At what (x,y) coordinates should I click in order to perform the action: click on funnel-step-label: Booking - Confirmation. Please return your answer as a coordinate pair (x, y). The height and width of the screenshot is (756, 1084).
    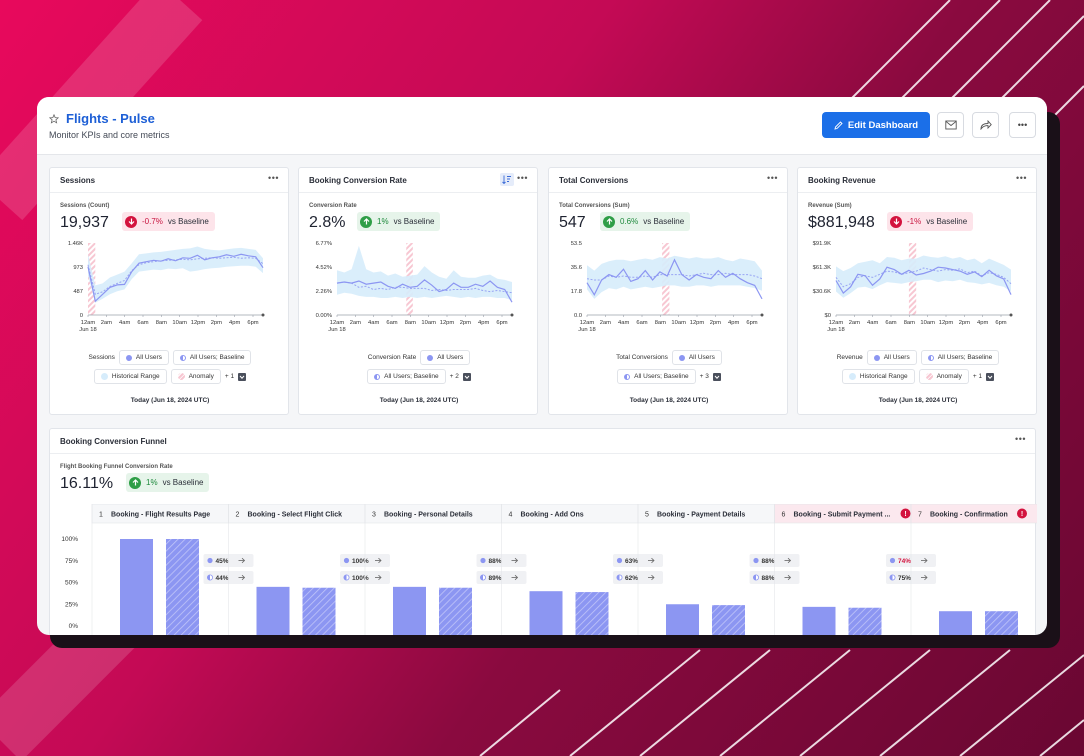
    Looking at the image, I should click on (969, 515).